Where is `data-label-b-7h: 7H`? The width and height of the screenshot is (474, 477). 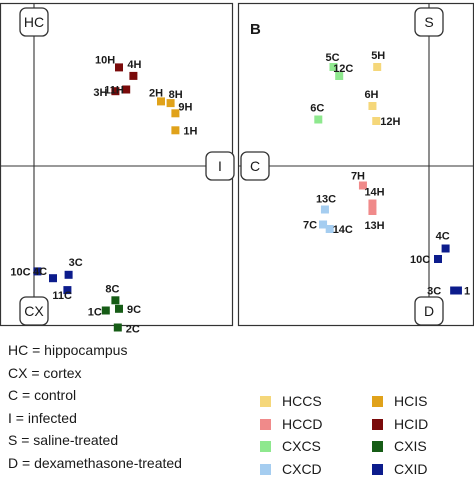
data-label-b-7h: 7H is located at coordinates (358, 177).